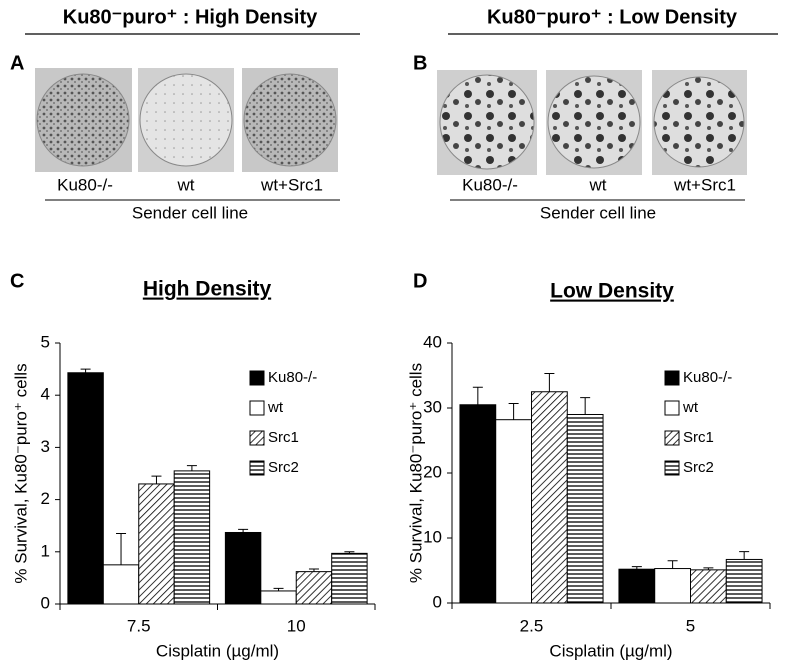  Describe the element at coordinates (207, 289) in the screenshot. I see `chart-title: High Density` at that location.